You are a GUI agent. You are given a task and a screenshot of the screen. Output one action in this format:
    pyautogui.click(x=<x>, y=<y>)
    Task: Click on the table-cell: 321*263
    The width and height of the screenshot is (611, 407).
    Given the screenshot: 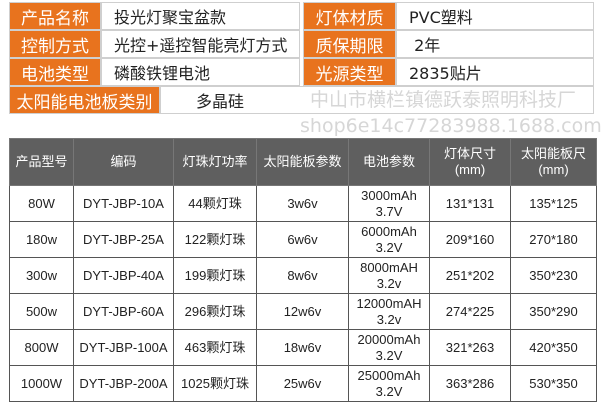 What is the action you would take?
    pyautogui.click(x=470, y=347)
    